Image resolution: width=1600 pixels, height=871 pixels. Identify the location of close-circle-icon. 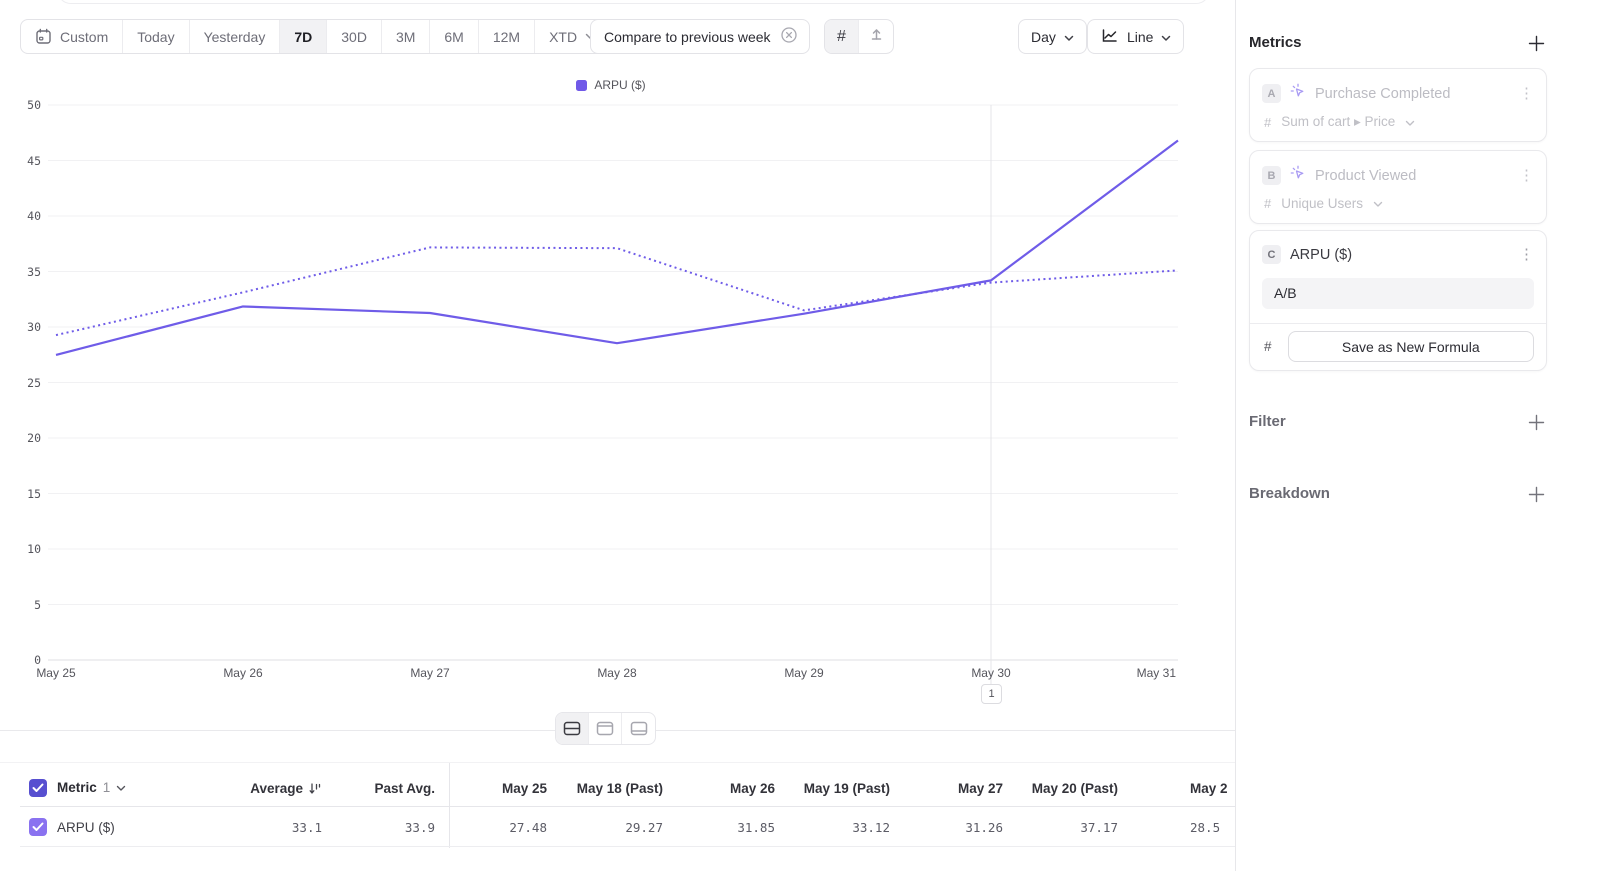
(789, 36).